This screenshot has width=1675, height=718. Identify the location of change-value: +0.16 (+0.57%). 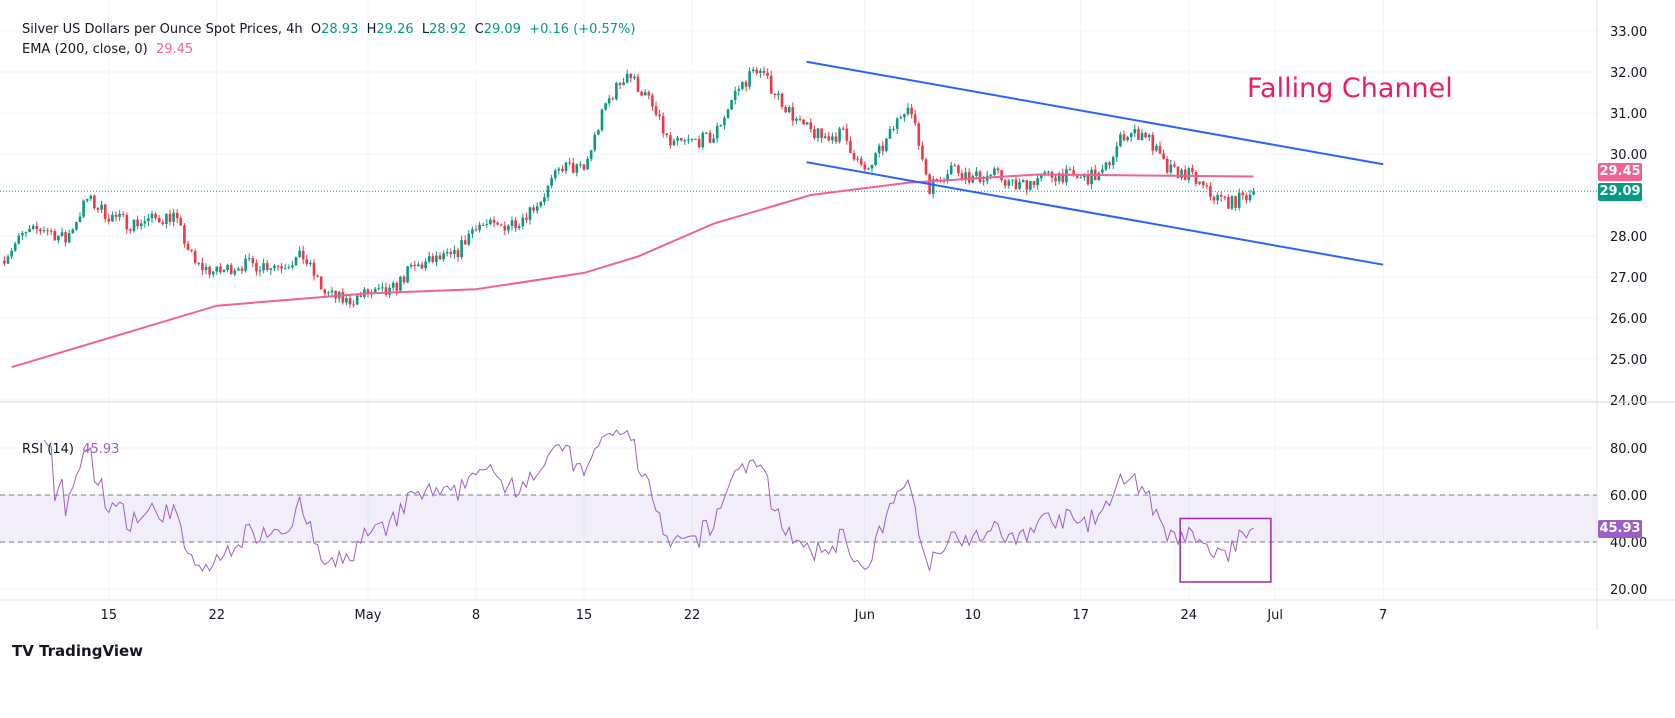
(582, 29).